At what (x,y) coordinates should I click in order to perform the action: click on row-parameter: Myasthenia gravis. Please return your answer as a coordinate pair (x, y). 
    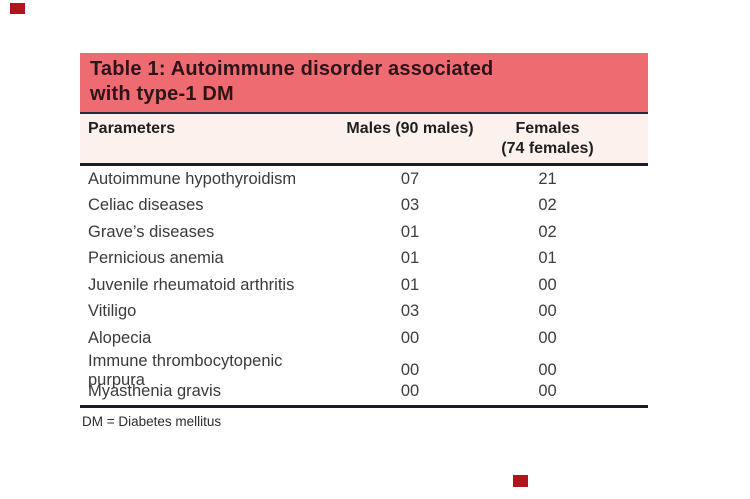
    Looking at the image, I should click on (154, 390).